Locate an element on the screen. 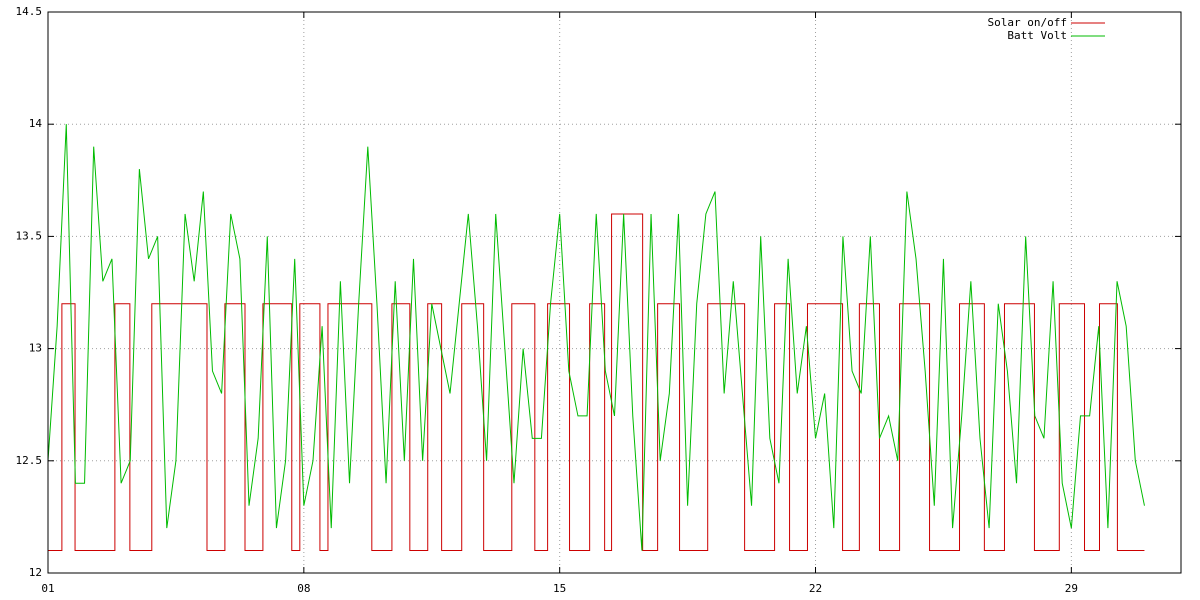 This screenshot has height=600, width=1200. y-tick-label: 14 is located at coordinates (36, 123).